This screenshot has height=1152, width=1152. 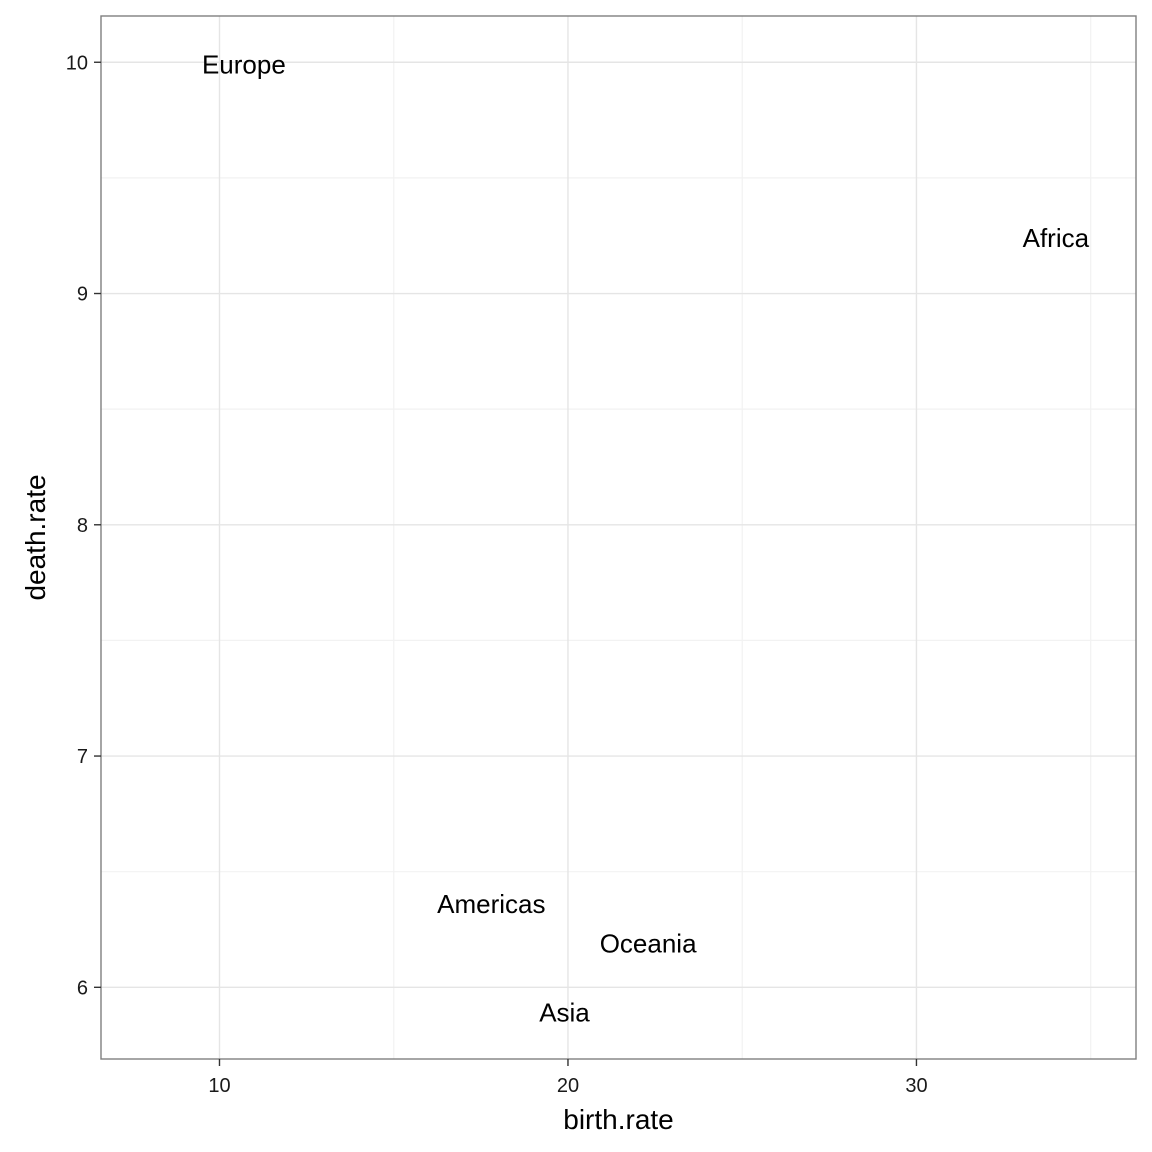 I want to click on y-tick-label: 6, so click(x=82, y=988).